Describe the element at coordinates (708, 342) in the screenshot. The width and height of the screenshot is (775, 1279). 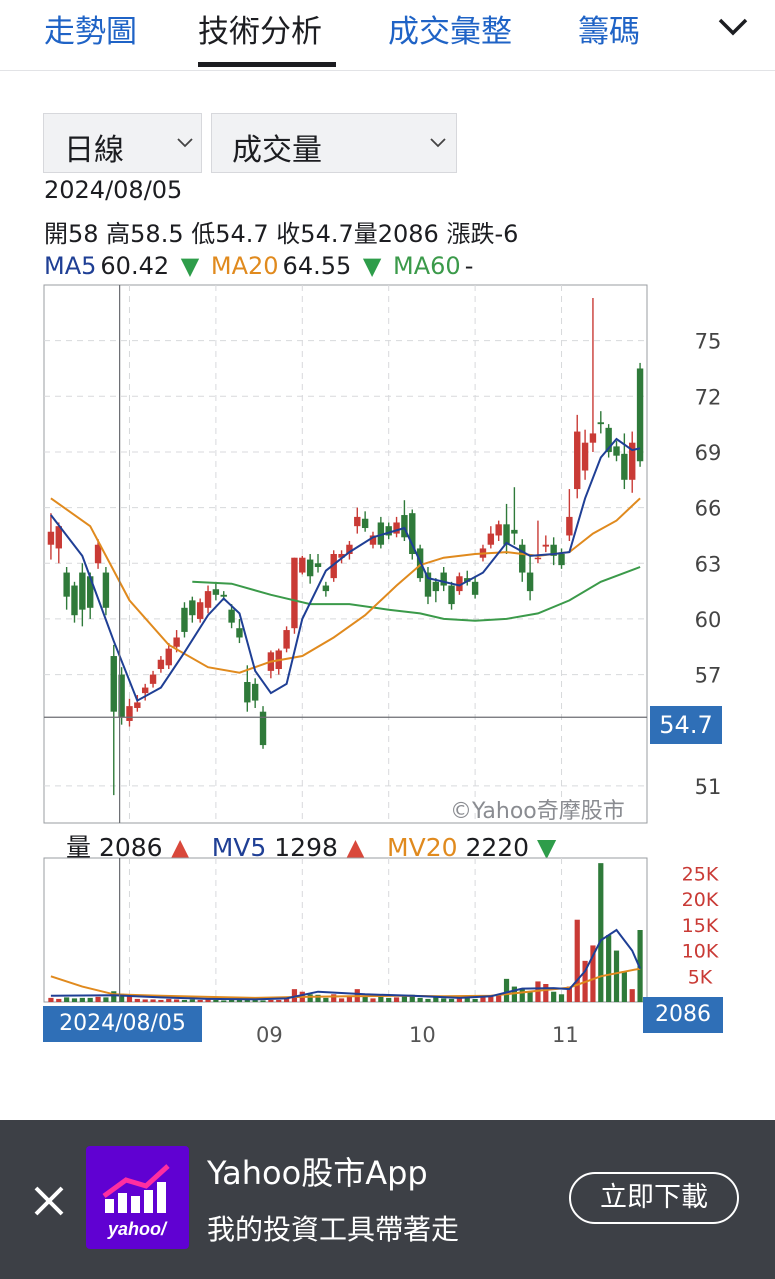
I see `y-tick-label: 75` at that location.